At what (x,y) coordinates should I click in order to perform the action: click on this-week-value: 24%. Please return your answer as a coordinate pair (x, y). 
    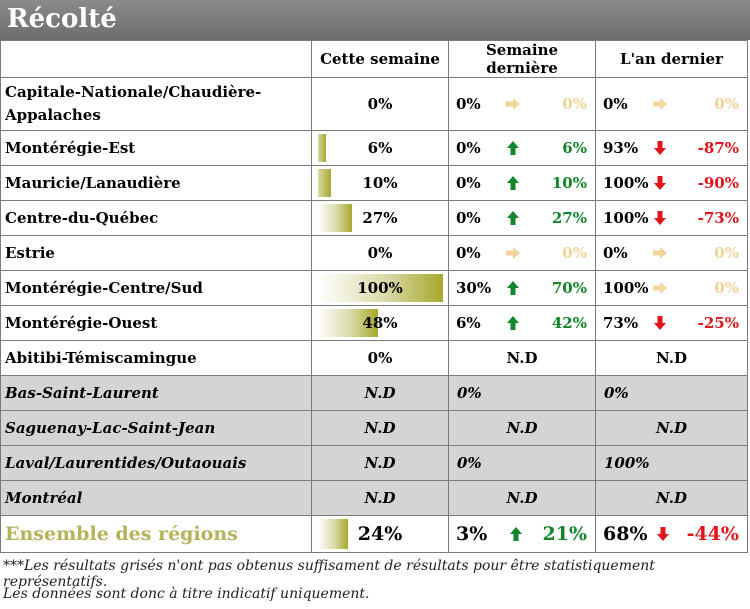
    Looking at the image, I should click on (380, 534).